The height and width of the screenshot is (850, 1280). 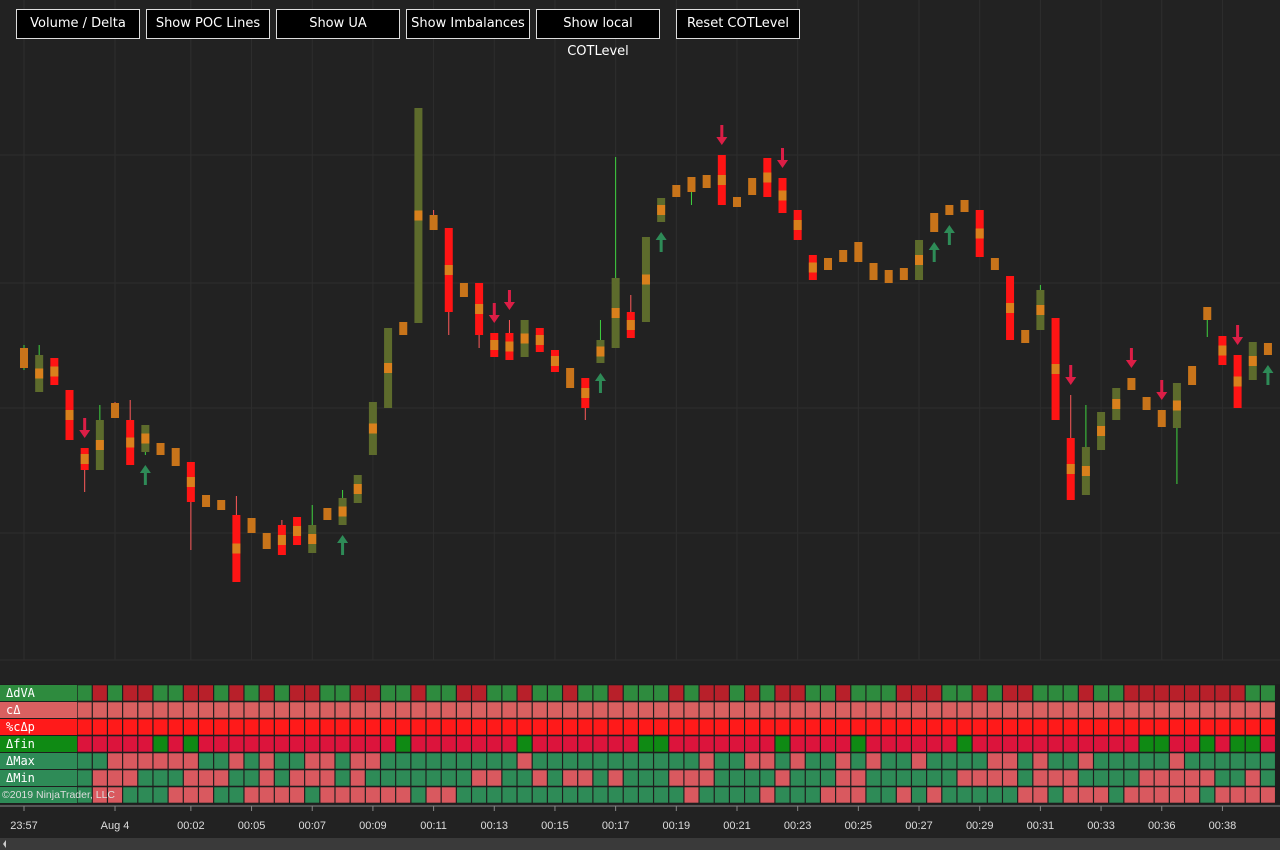 What do you see at coordinates (738, 24) in the screenshot?
I see `toolbar-button: Reset COTLevel` at bounding box center [738, 24].